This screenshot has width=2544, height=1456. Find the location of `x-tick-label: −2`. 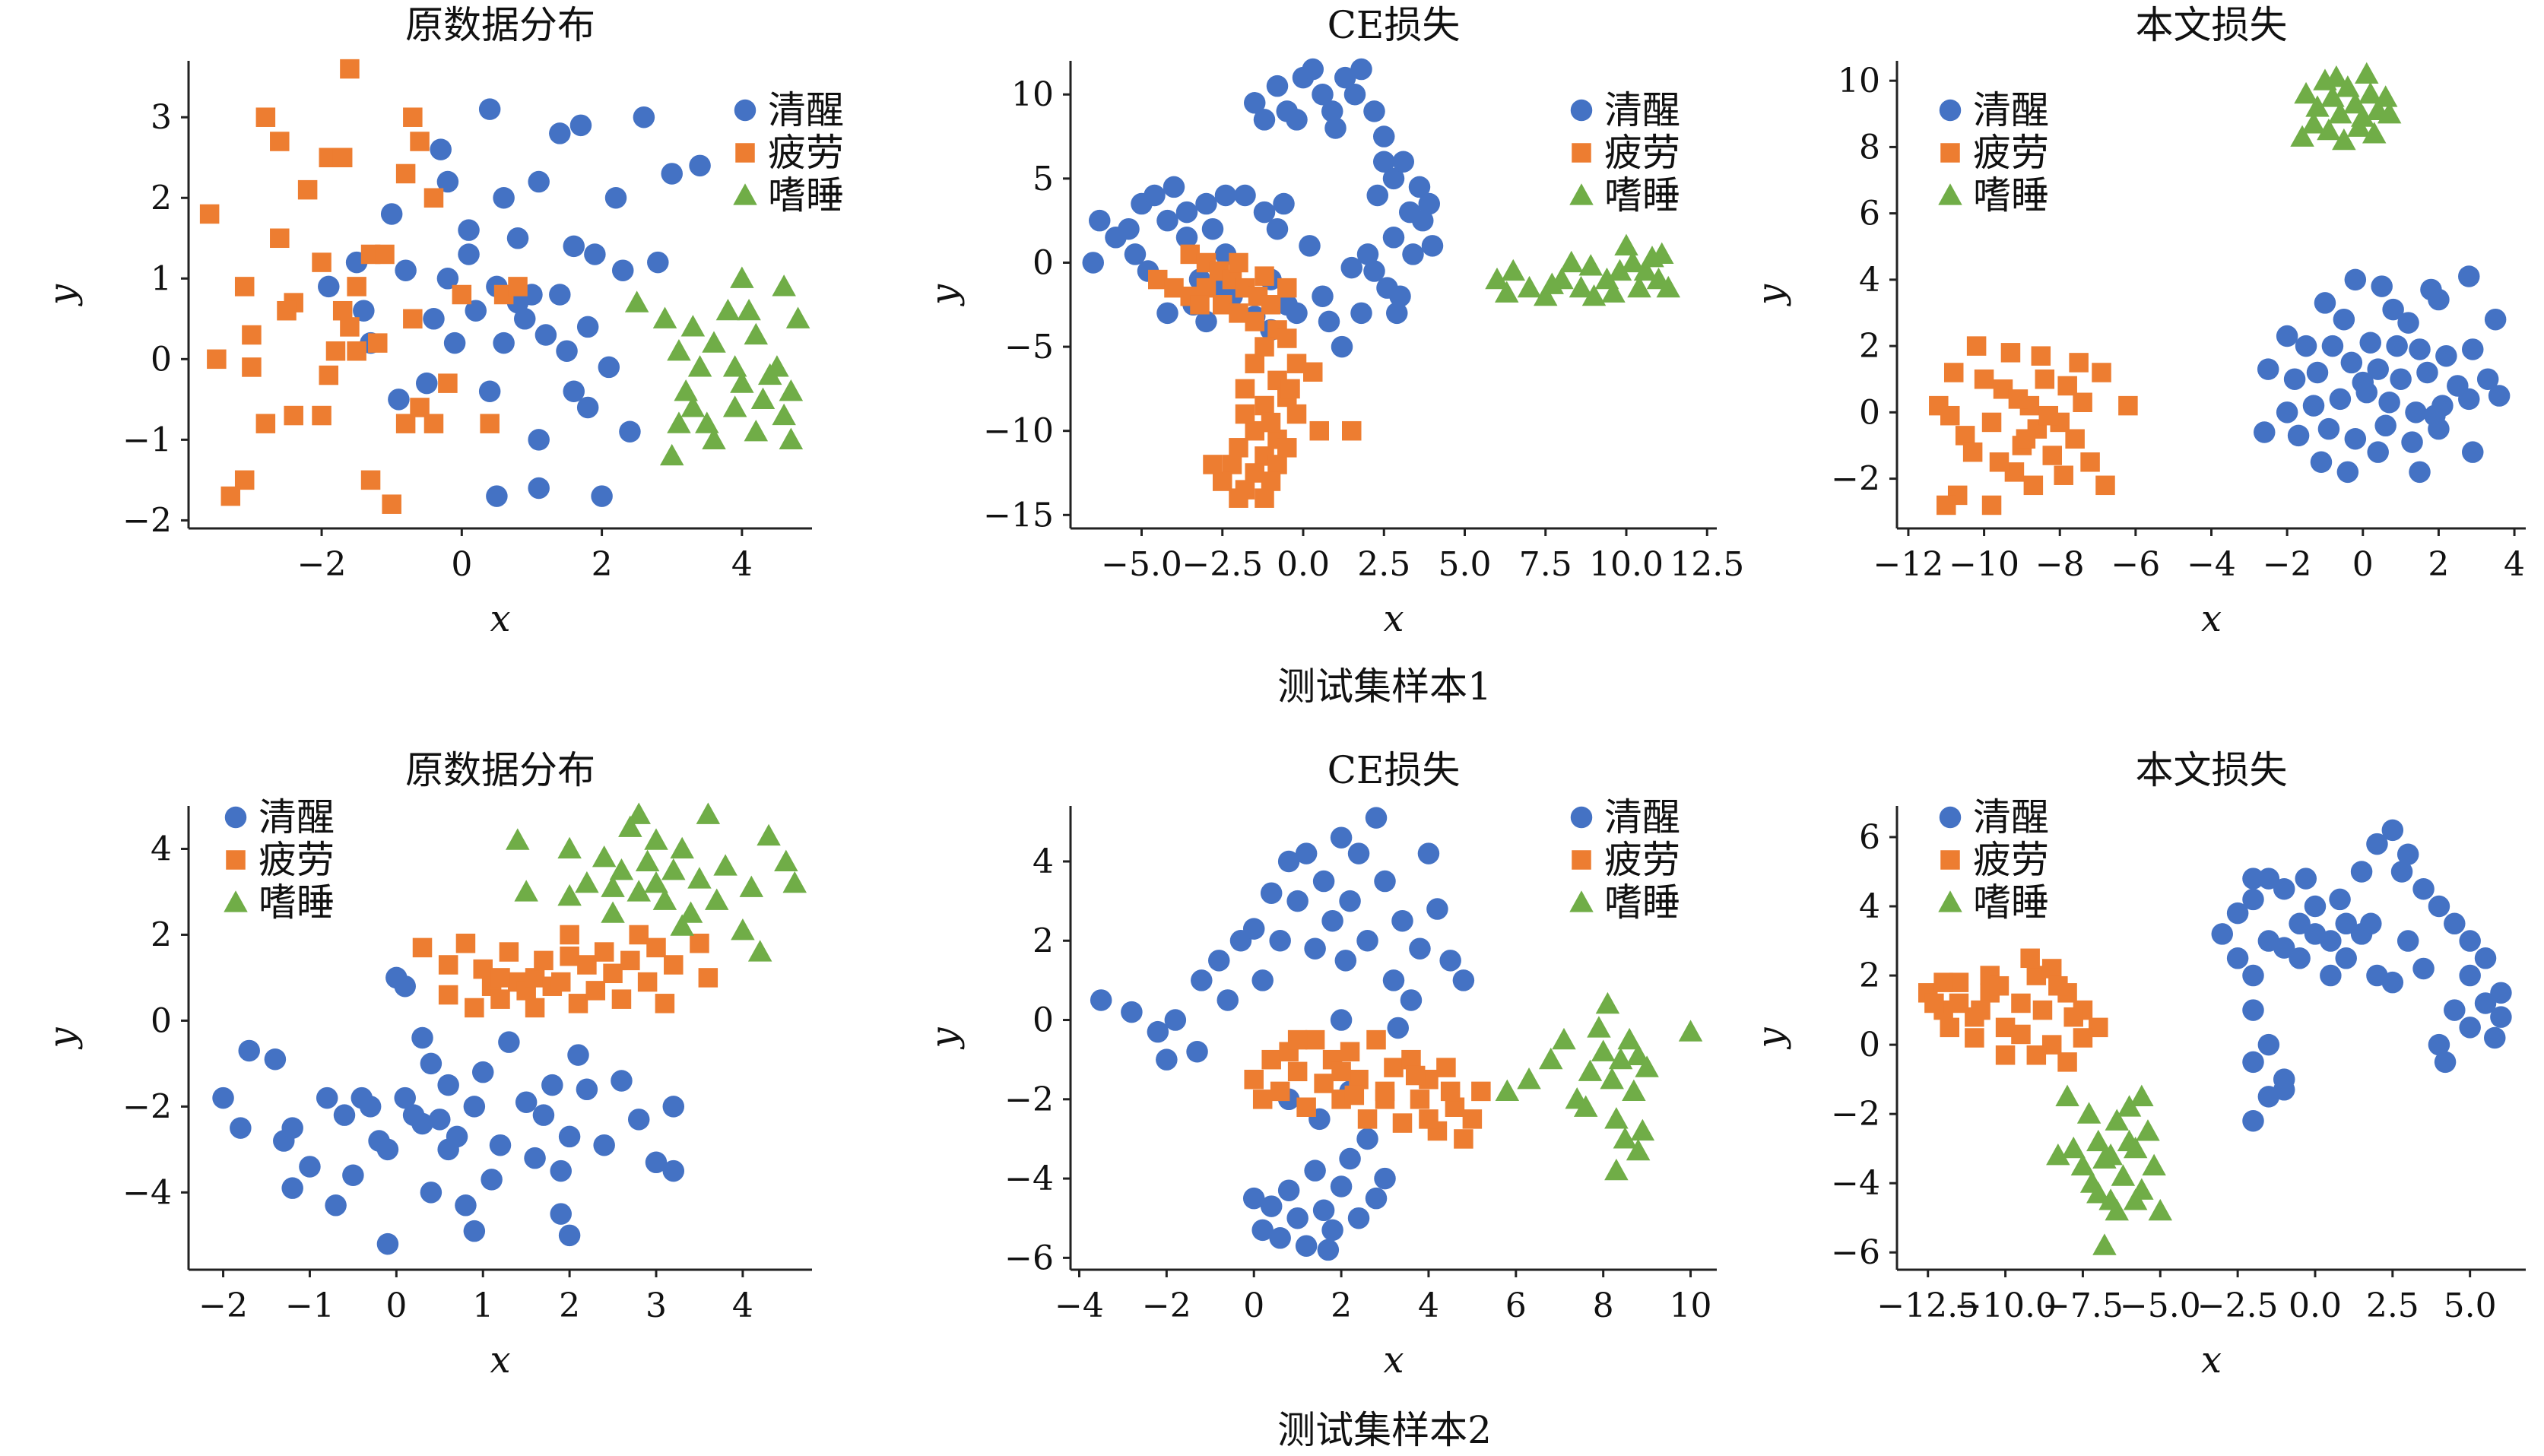

x-tick-label: −2 is located at coordinates (322, 564).